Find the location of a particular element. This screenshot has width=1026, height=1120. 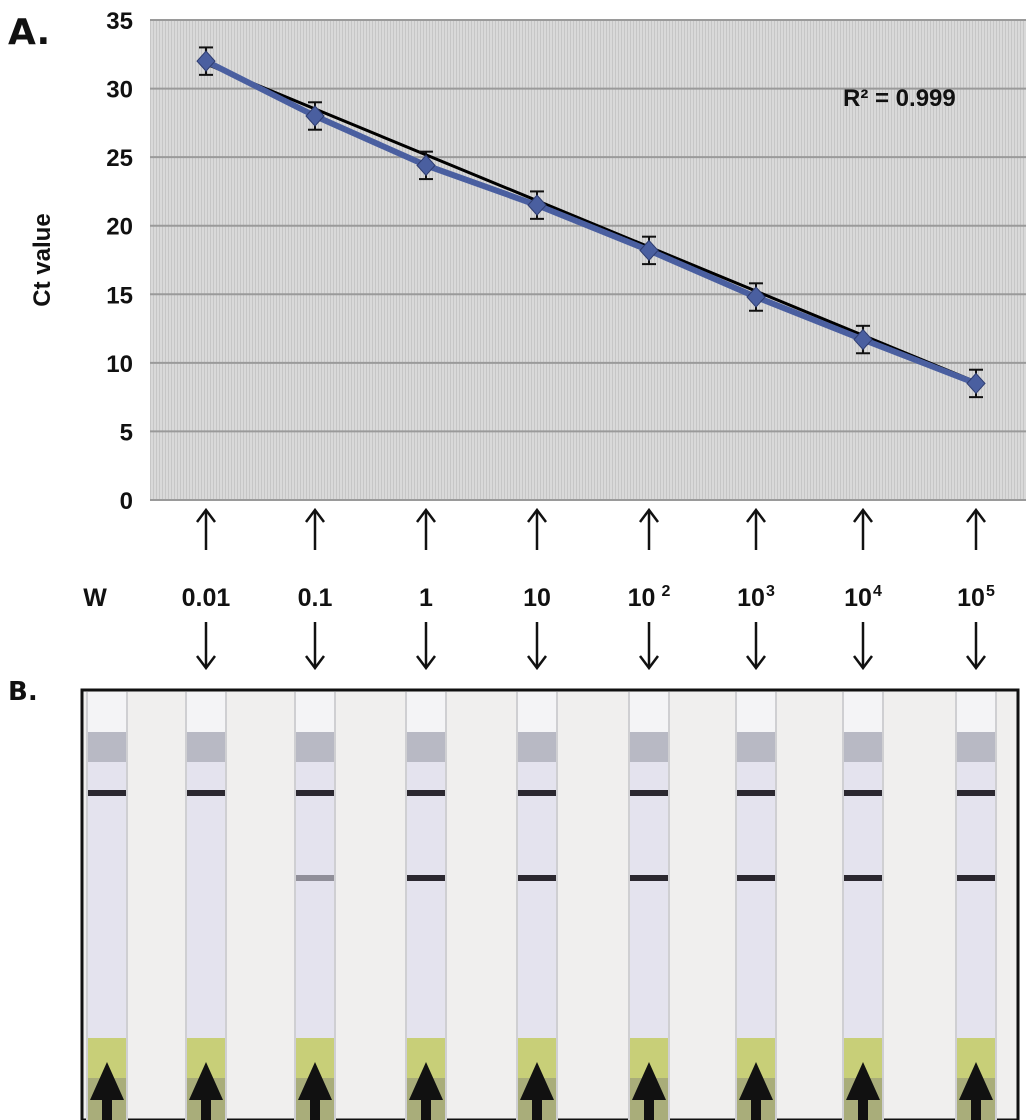

concentration-label: 10 is located at coordinates (537, 598).